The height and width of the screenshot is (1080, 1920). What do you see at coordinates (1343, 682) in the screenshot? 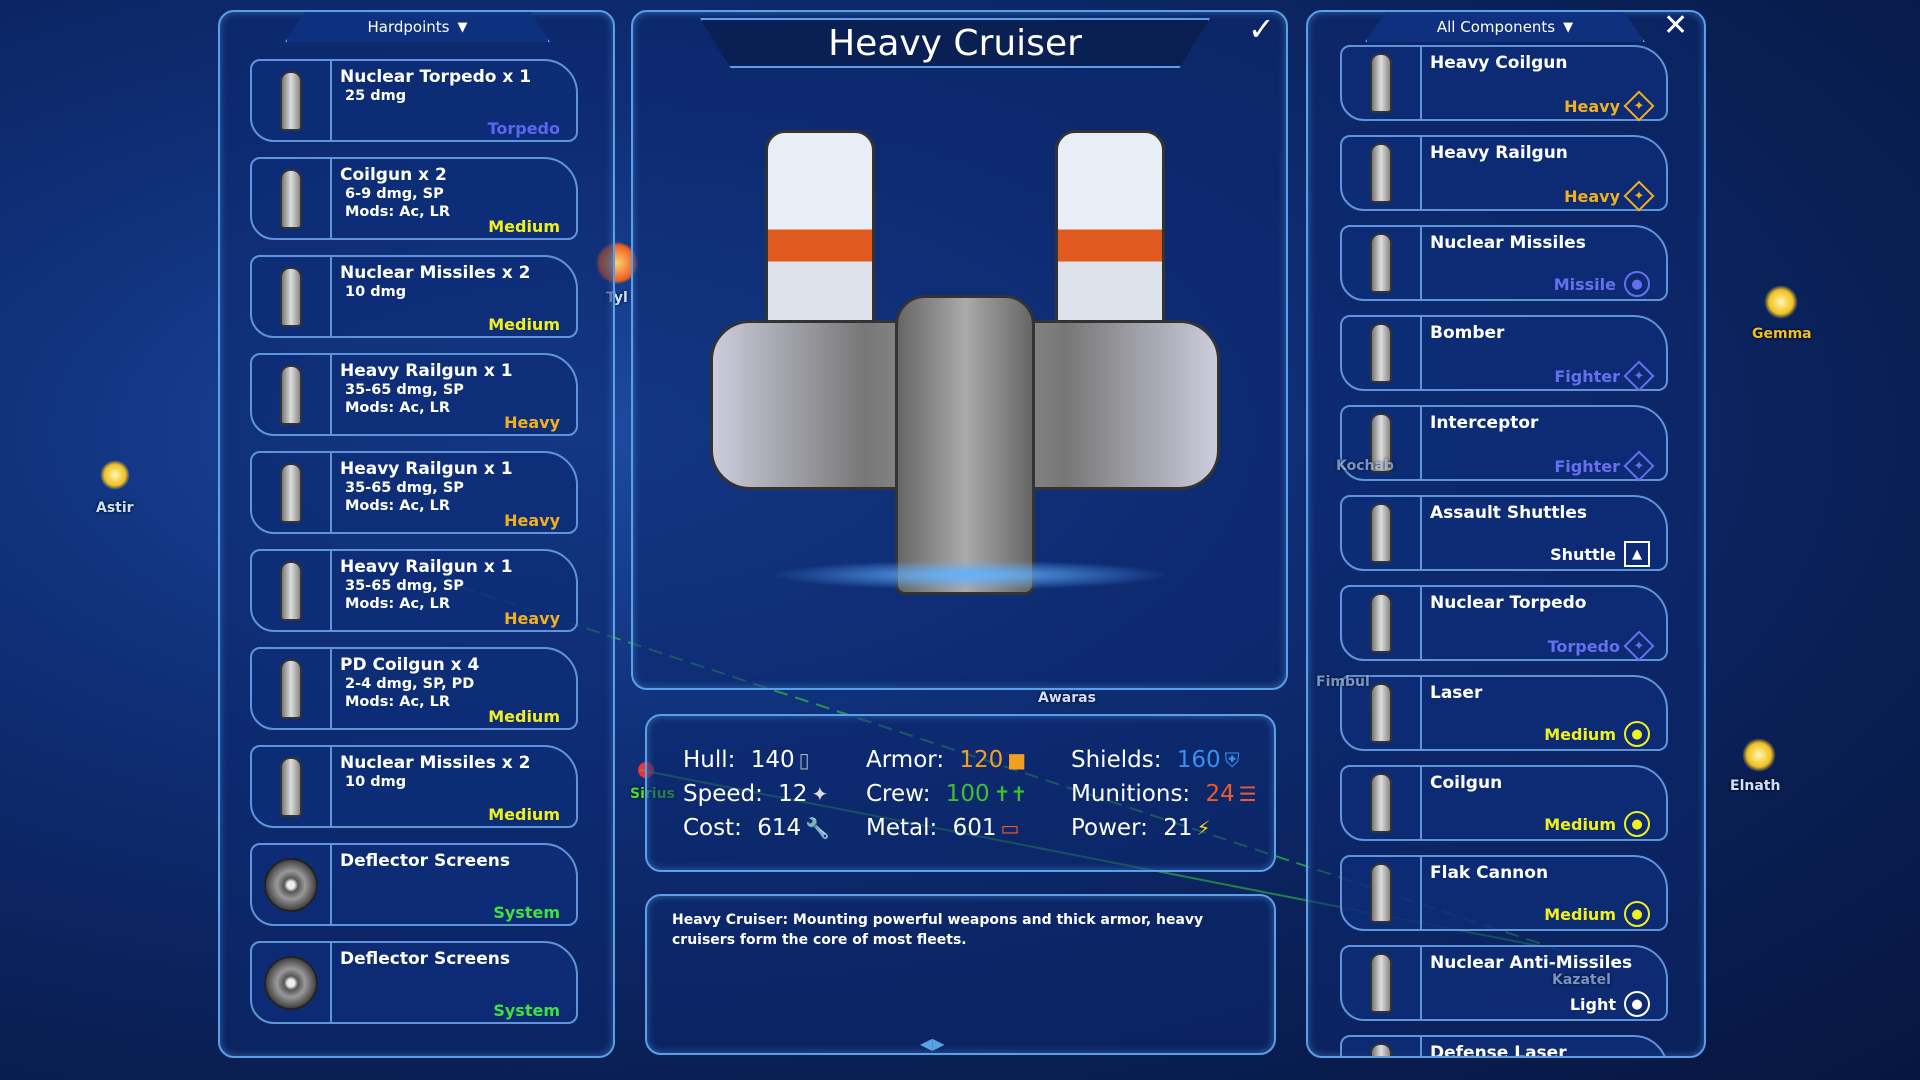
I see `map-label-fimbul: Fimbul` at bounding box center [1343, 682].